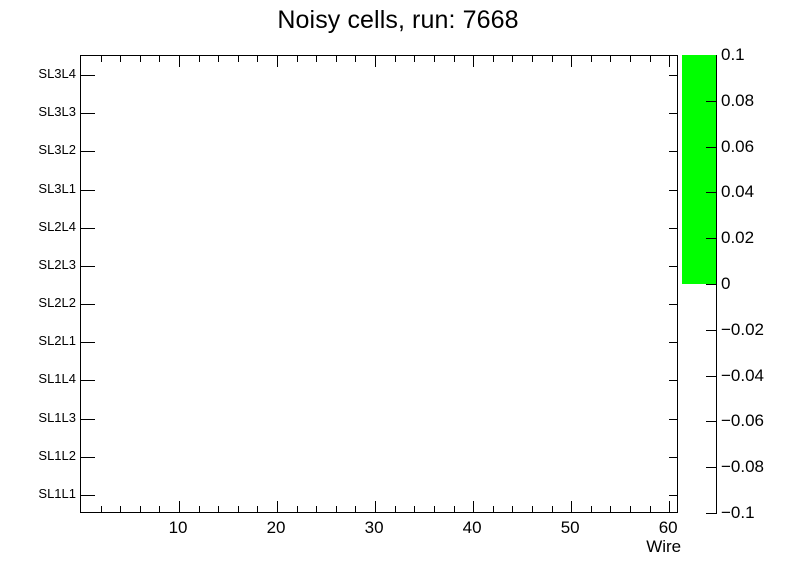 The width and height of the screenshot is (796, 572). Describe the element at coordinates (699, 169) in the screenshot. I see `colorbar-fill` at that location.